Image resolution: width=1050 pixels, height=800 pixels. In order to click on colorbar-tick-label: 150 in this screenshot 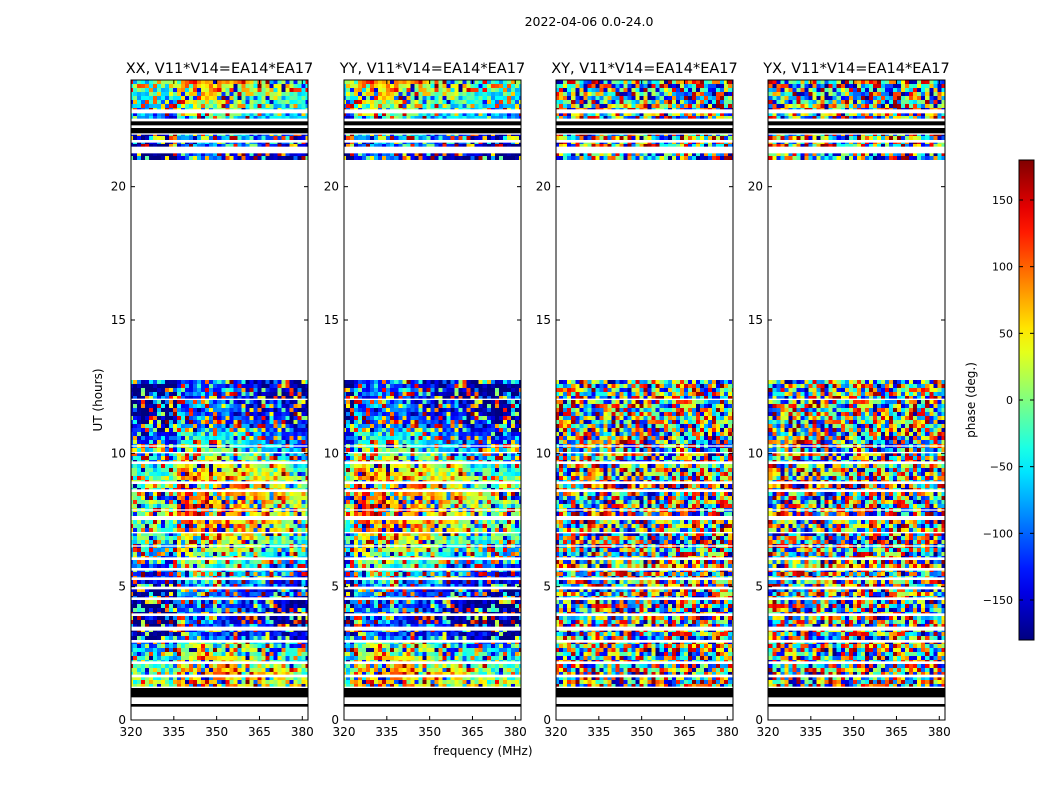, I will do `click(1002, 200)`.